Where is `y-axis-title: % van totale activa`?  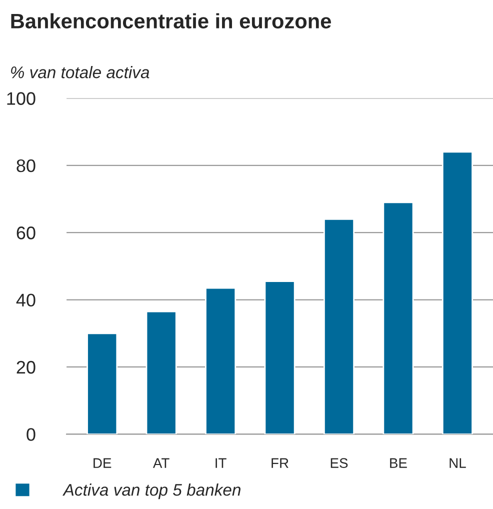 y-axis-title: % van totale activa is located at coordinates (80, 72).